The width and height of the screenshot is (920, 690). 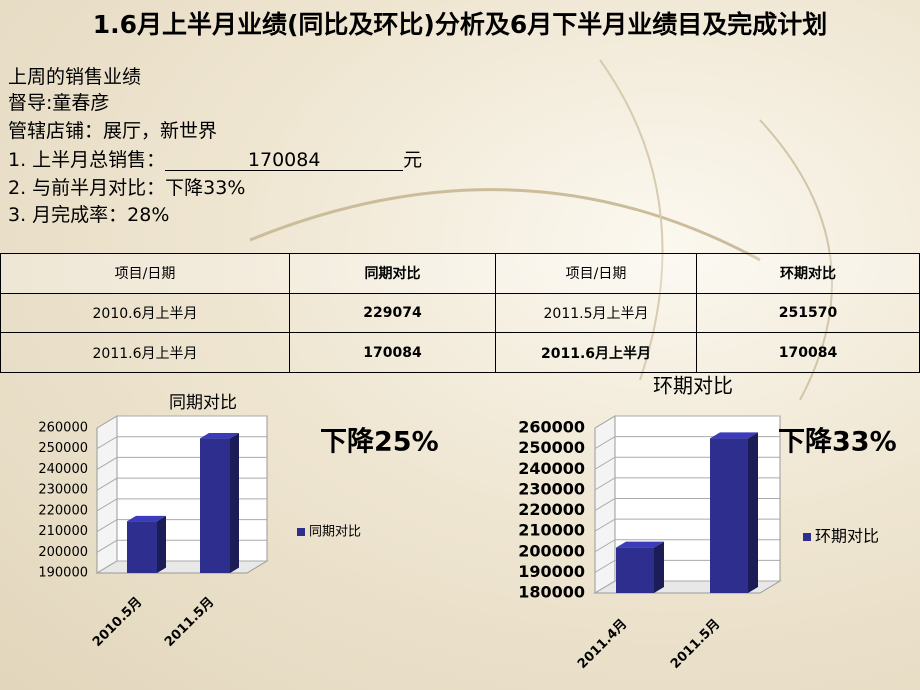 I want to click on annotation: 下降25%, so click(x=379, y=442).